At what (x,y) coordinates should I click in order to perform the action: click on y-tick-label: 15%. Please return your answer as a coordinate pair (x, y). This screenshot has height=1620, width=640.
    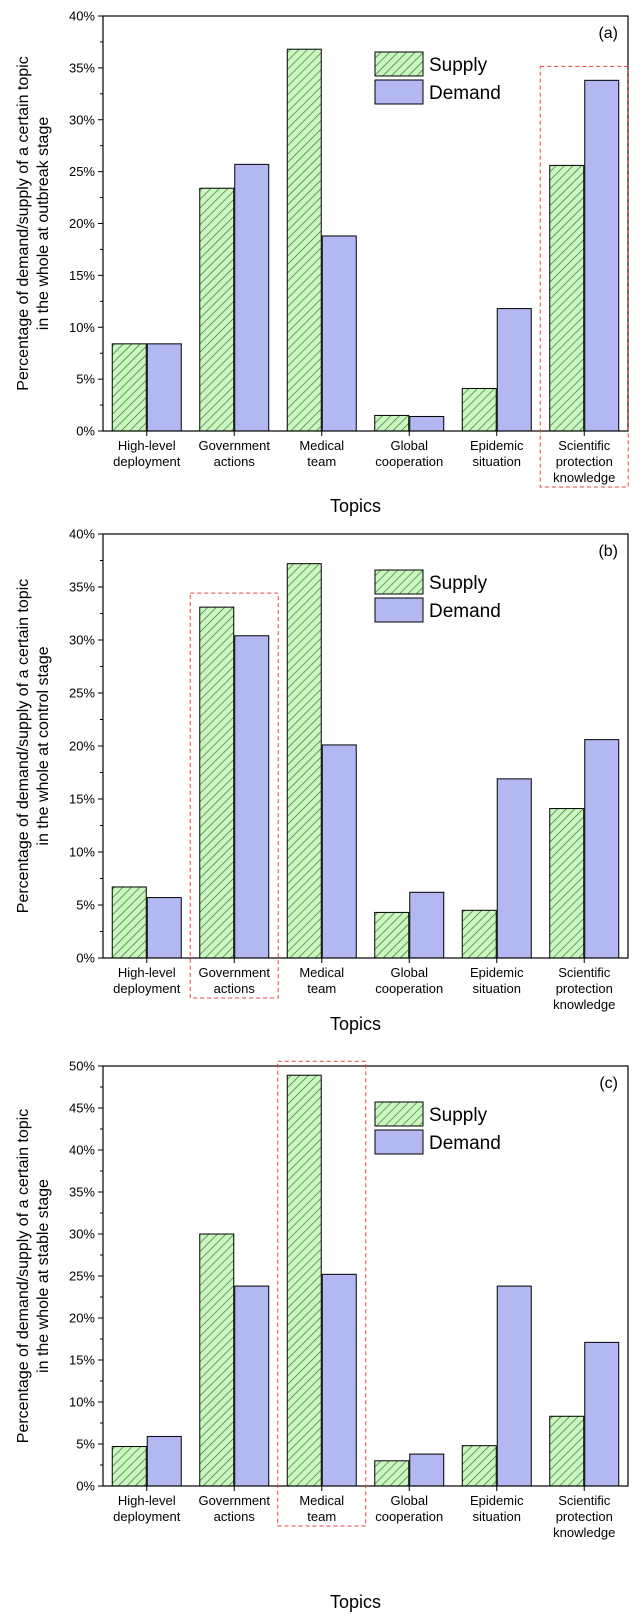
    Looking at the image, I should click on (82, 799).